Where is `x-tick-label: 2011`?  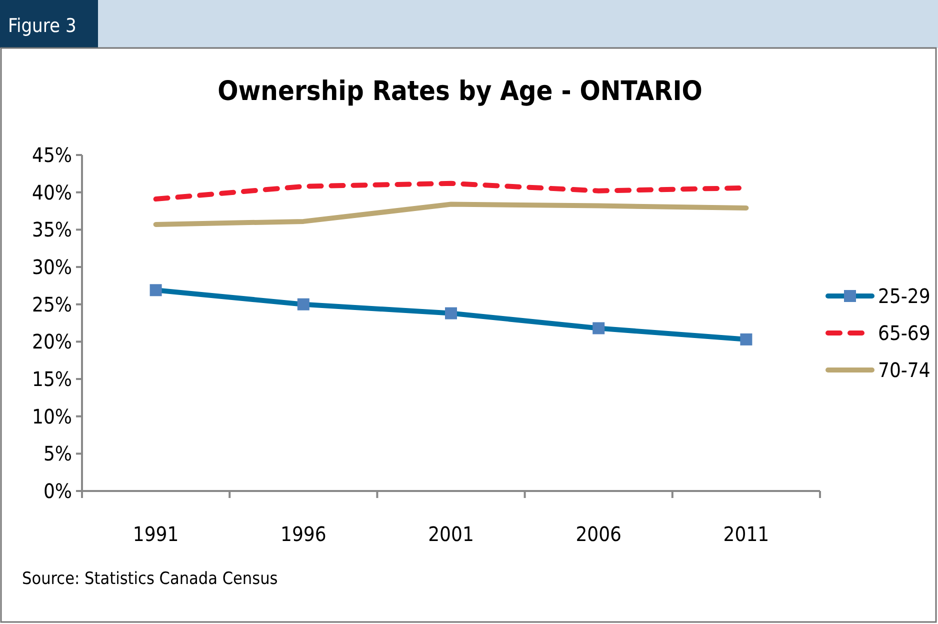 x-tick-label: 2011 is located at coordinates (746, 534).